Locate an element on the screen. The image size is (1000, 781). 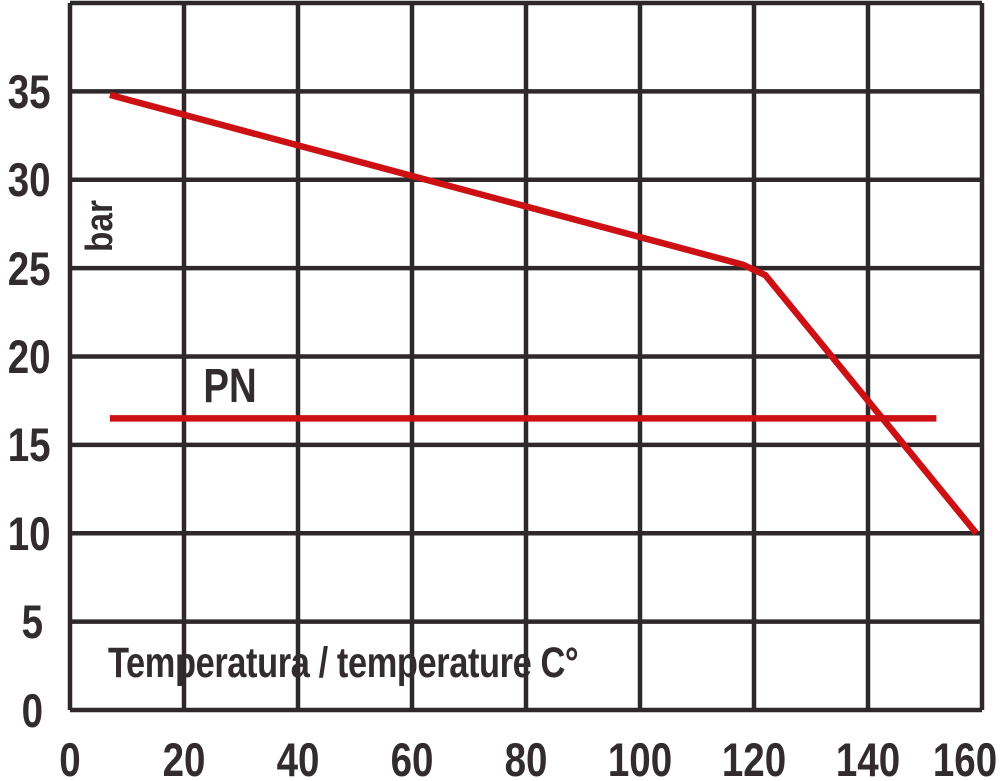
y-tick-label: 0 is located at coordinates (32, 710).